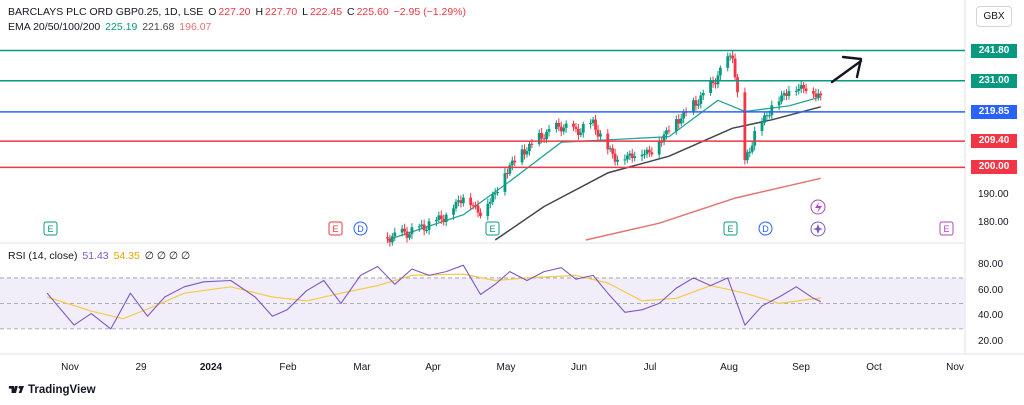 This screenshot has height=405, width=1024. I want to click on rsi-value: 51.43, so click(95, 256).